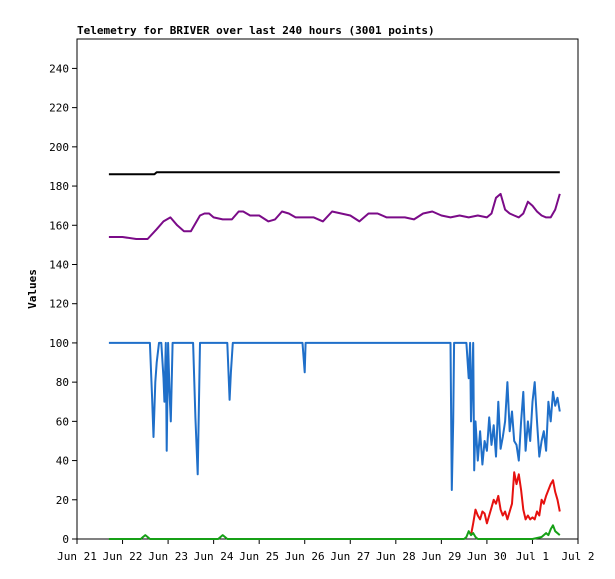  What do you see at coordinates (62, 421) in the screenshot?
I see `y-tick-label: 60` at bounding box center [62, 421].